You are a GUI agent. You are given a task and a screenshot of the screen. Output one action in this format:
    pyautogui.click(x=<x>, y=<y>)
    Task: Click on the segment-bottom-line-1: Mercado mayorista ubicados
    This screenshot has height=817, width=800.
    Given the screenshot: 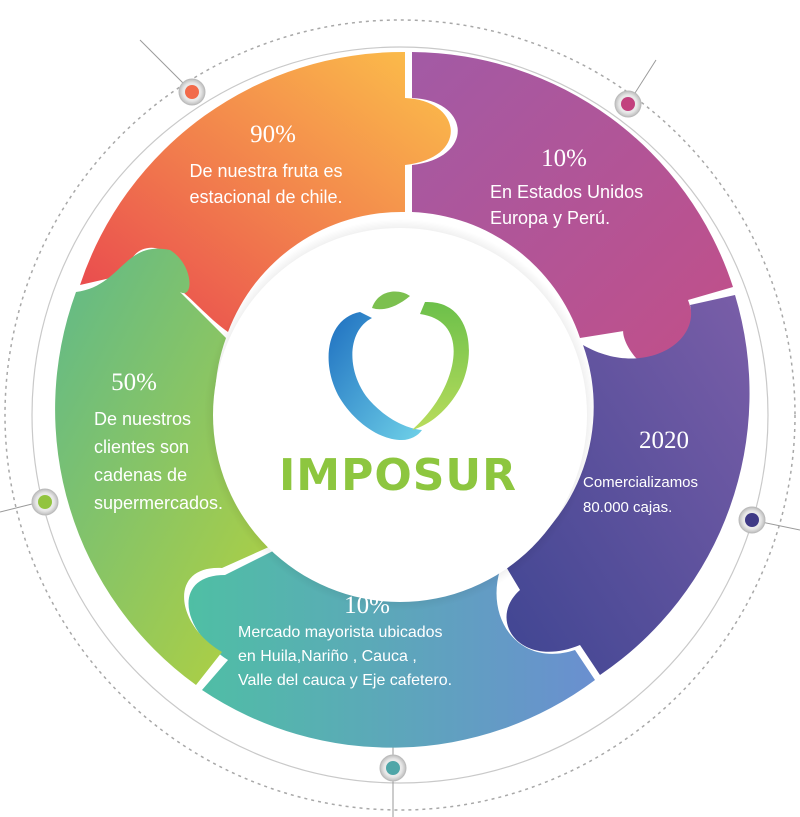 What is the action you would take?
    pyautogui.click(x=340, y=632)
    